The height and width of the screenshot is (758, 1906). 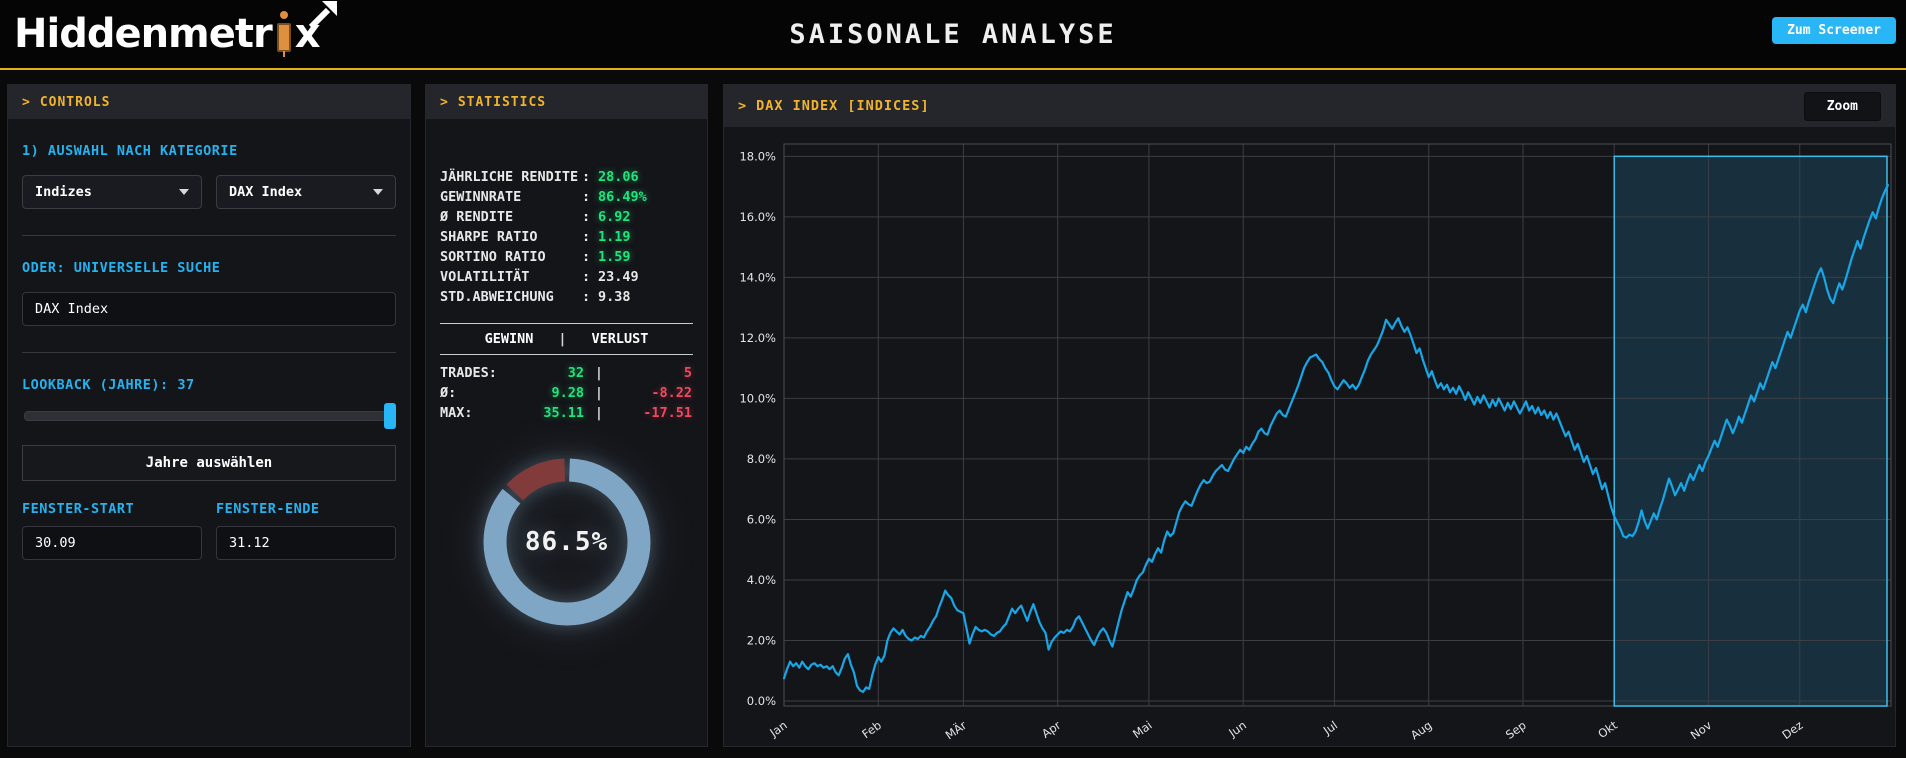 What do you see at coordinates (618, 277) in the screenshot?
I see `metric-value: 23.49` at bounding box center [618, 277].